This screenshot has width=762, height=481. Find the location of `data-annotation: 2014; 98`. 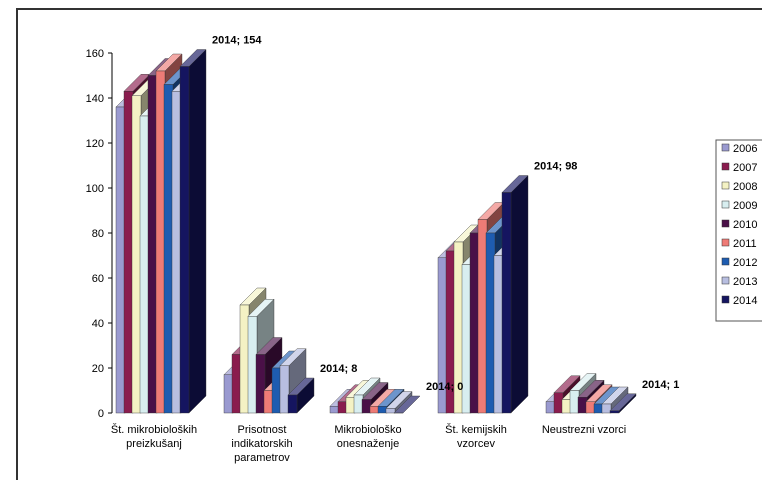

data-annotation: 2014; 98 is located at coordinates (555, 167).